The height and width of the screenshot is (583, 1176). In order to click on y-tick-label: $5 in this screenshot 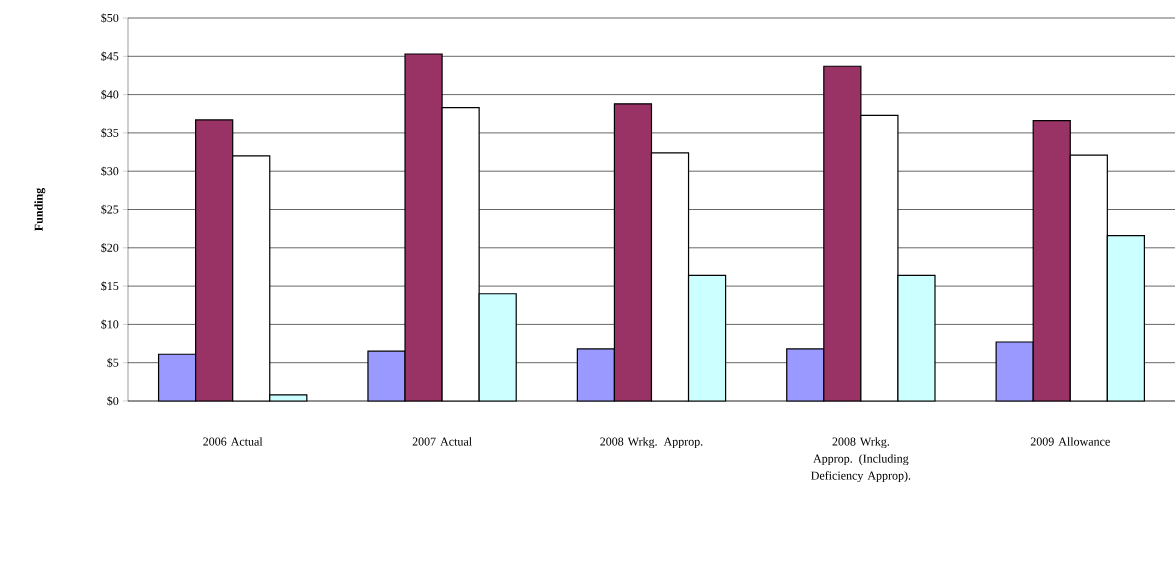, I will do `click(113, 362)`.